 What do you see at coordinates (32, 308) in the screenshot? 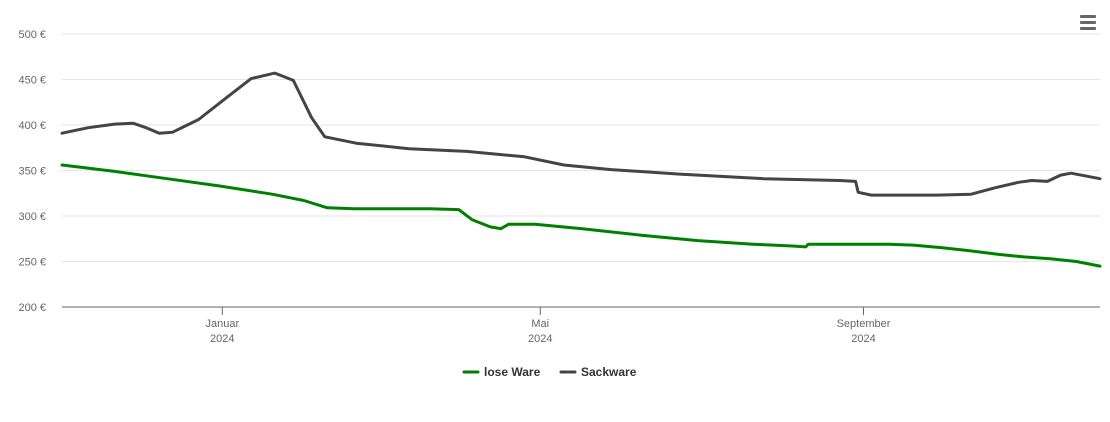
I see `y-tick-label: 200 €` at bounding box center [32, 308].